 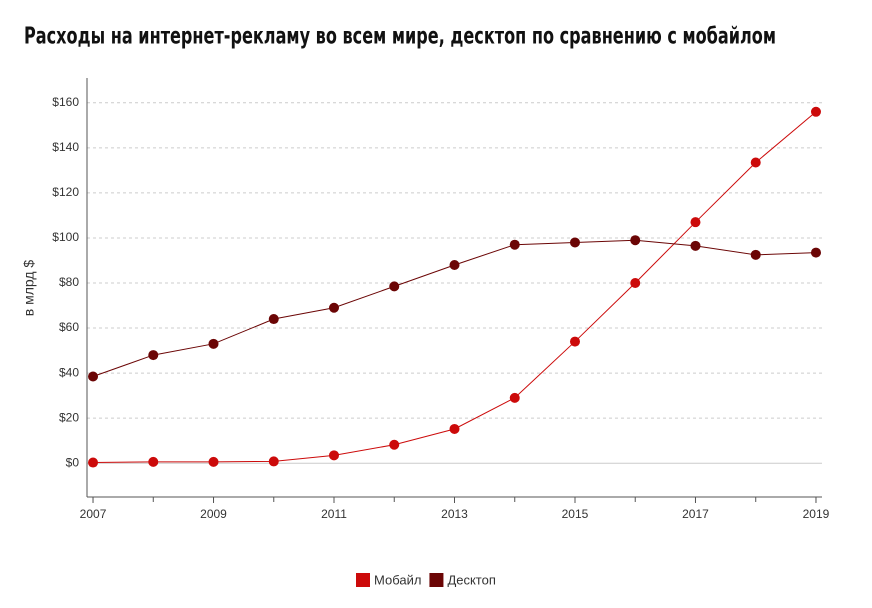 What do you see at coordinates (454, 514) in the screenshot?
I see `x-tick-label: 2013` at bounding box center [454, 514].